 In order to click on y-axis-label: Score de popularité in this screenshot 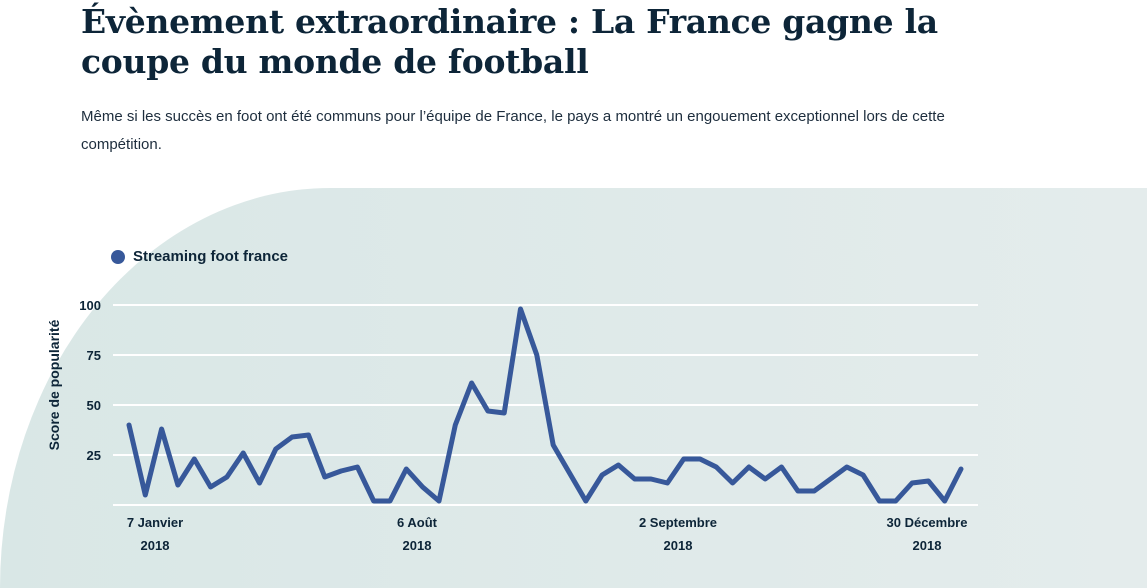, I will do `click(54, 384)`.